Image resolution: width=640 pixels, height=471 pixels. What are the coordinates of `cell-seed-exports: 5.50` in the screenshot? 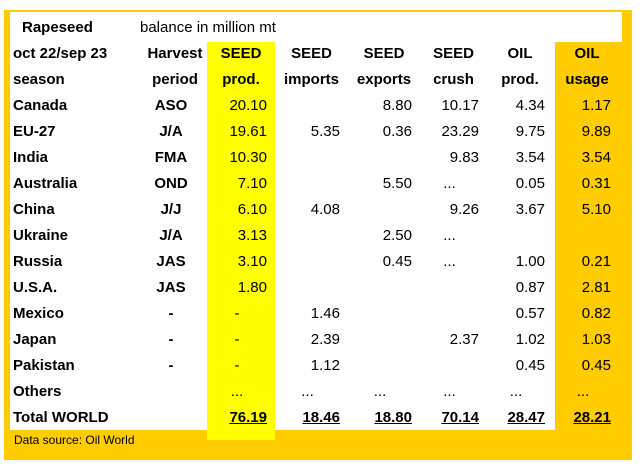 It's located at (397, 183).